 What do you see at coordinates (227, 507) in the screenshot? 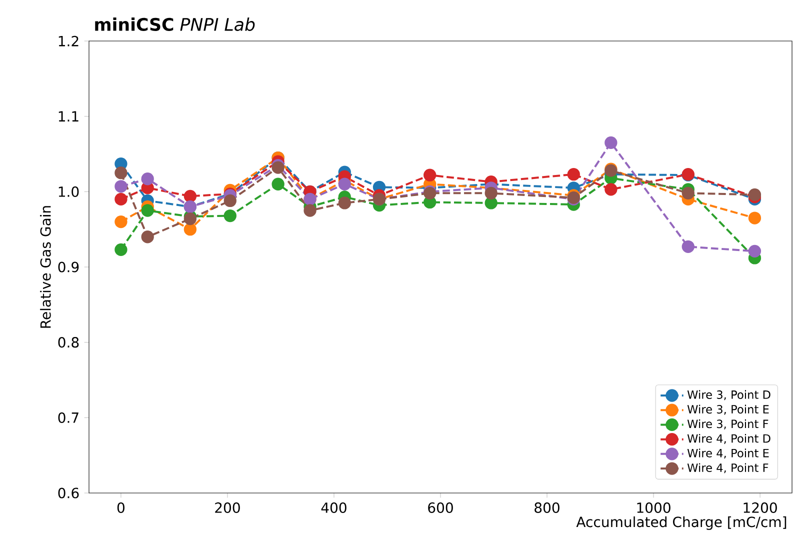
I see `x-tick-label: 200` at bounding box center [227, 507].